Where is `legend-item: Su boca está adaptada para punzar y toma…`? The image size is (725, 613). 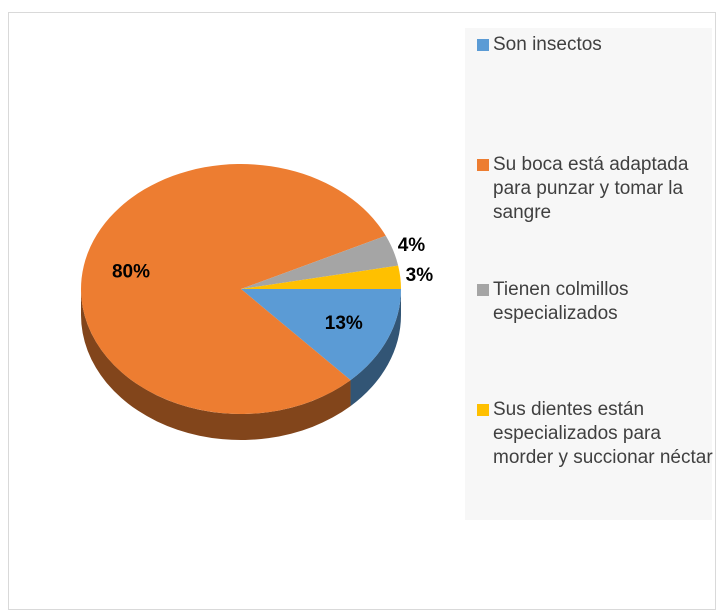
legend-item: Su boca está adaptada para punzar y toma… is located at coordinates (601, 189).